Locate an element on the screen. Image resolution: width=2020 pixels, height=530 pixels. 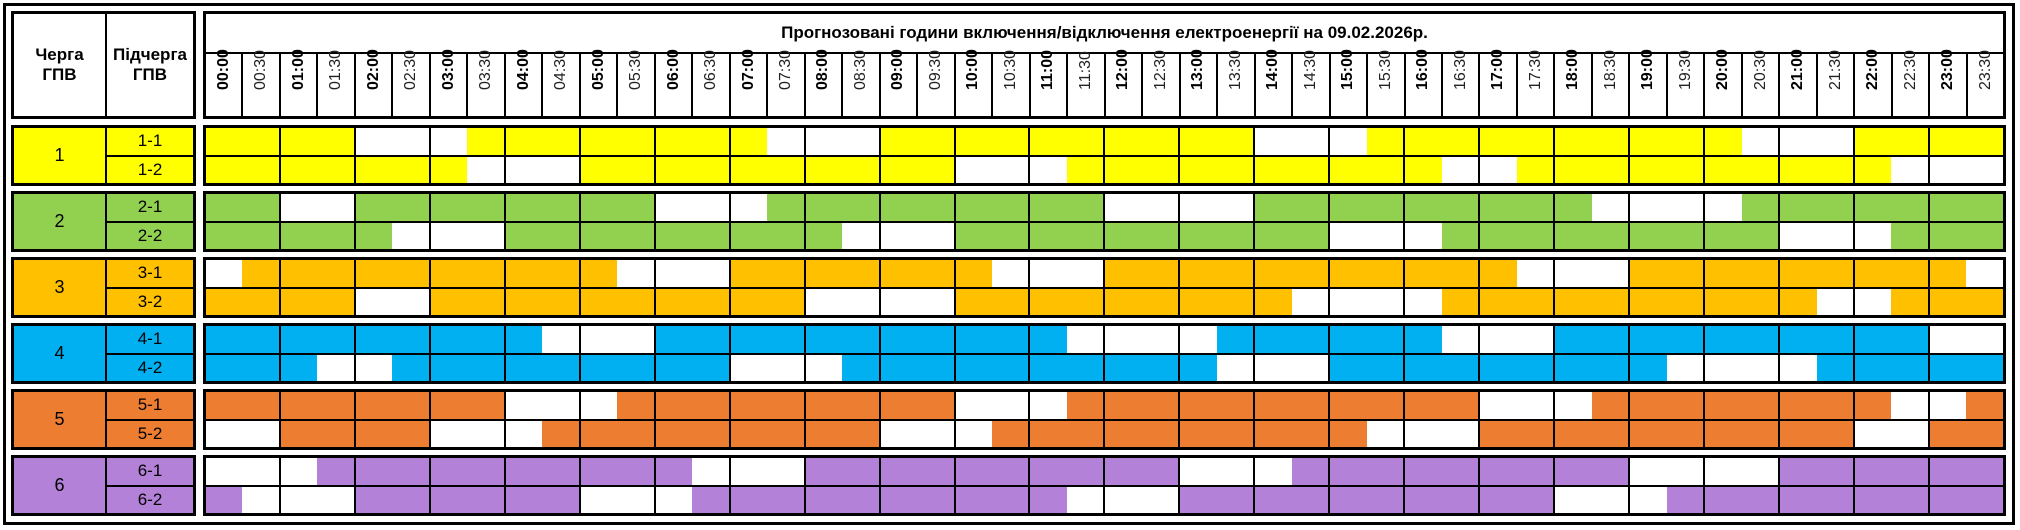
time-slot-label: 00:00 is located at coordinates (223, 69).